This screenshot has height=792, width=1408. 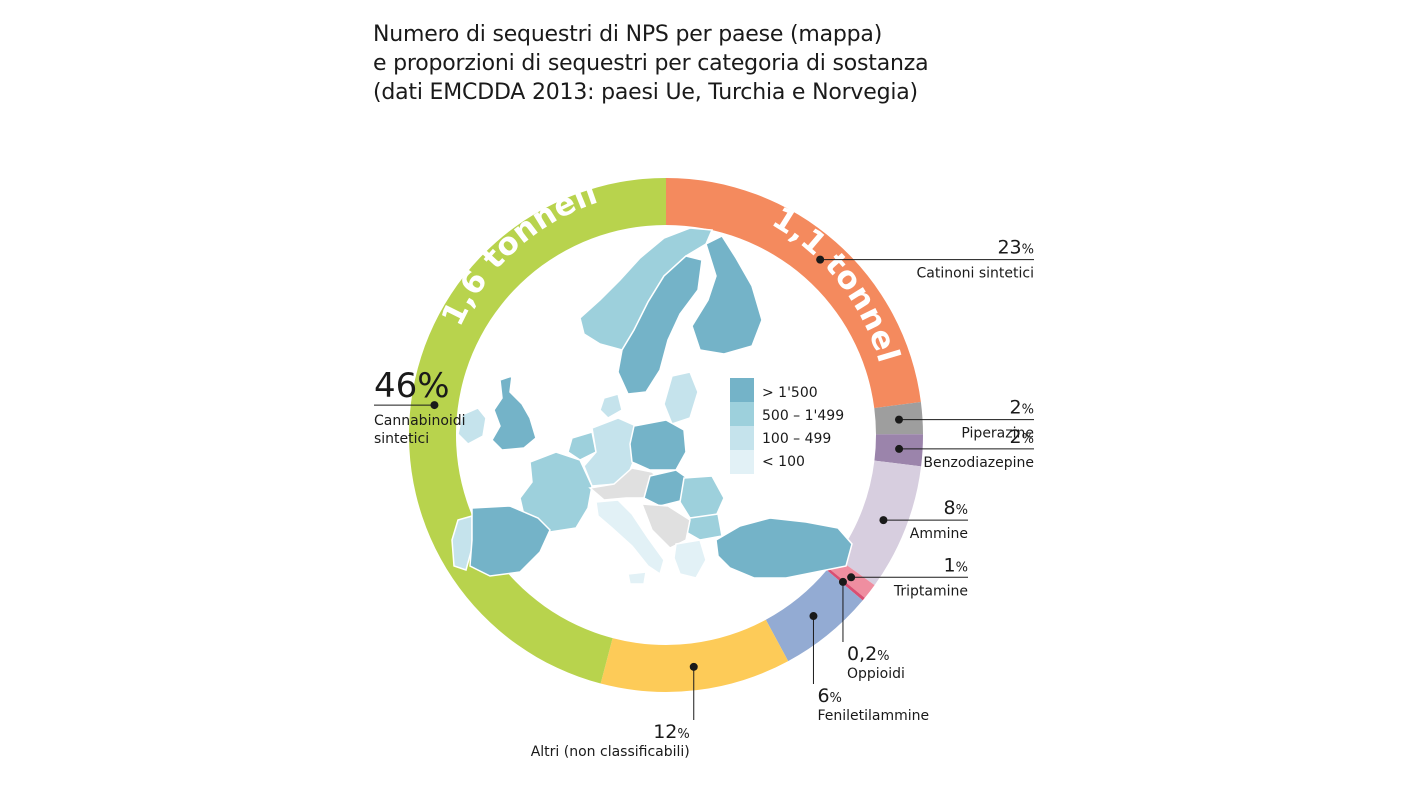 What do you see at coordinates (829, 696) in the screenshot?
I see `slice-percent: 6%` at bounding box center [829, 696].